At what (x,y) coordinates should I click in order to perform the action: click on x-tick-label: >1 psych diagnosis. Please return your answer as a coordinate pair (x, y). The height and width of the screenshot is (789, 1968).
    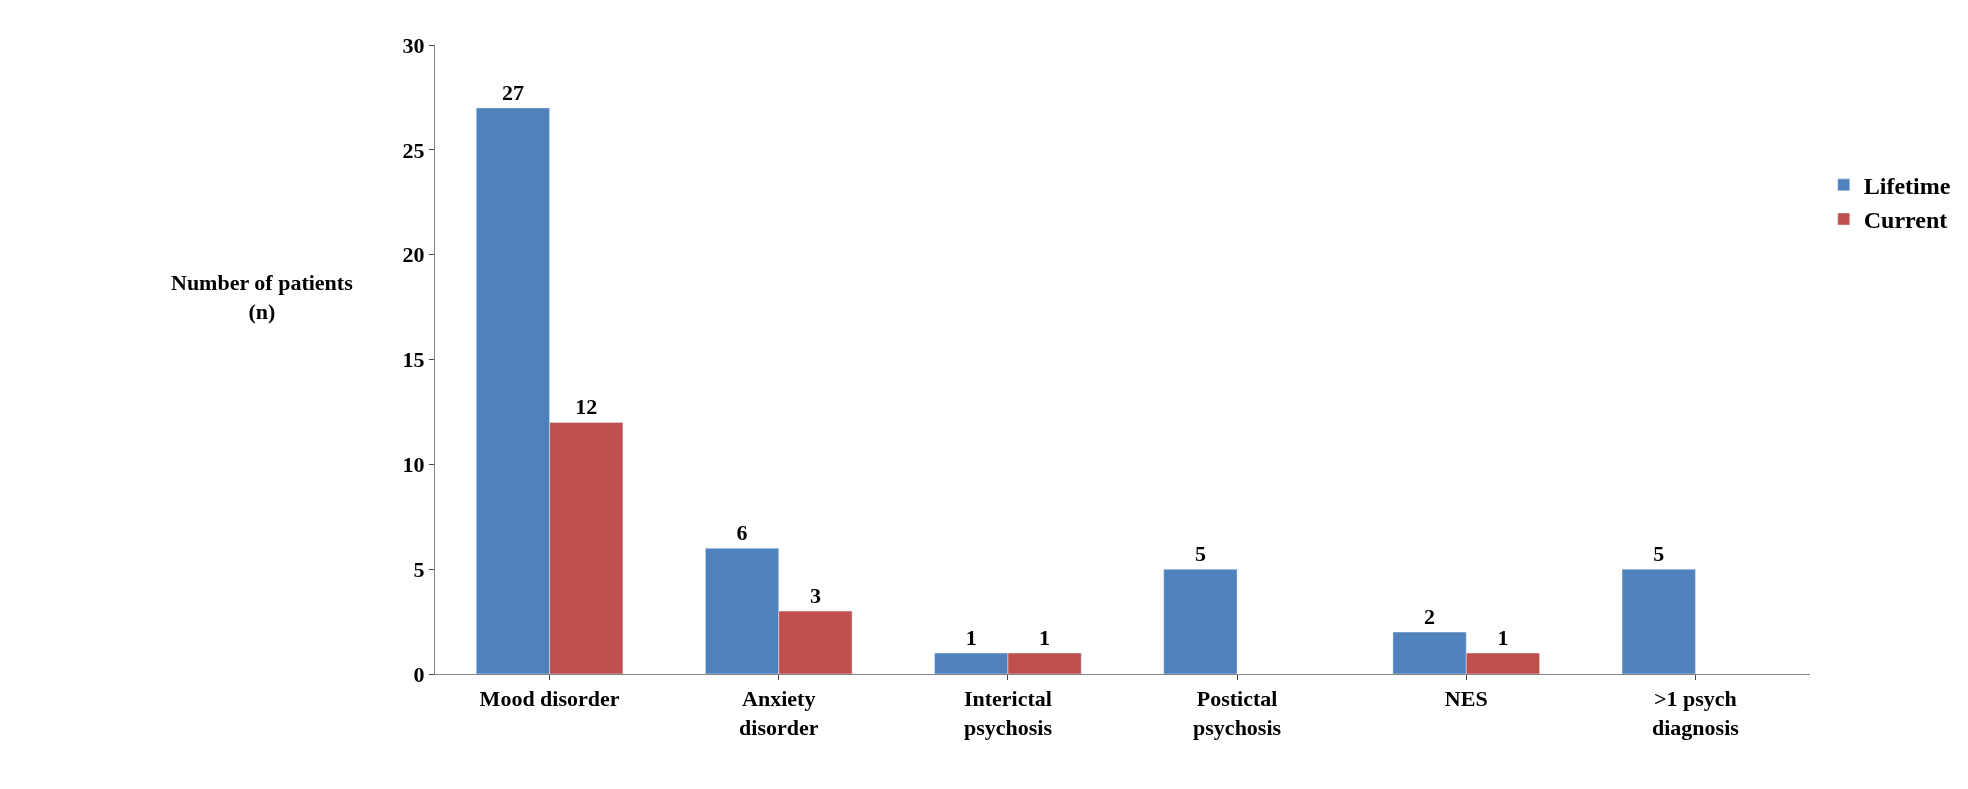
    Looking at the image, I should click on (1696, 713).